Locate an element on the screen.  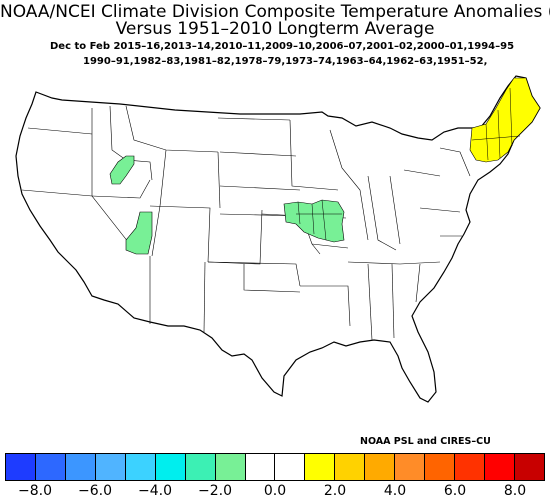
color-scale-tick-label: −4.0 is located at coordinates (155, 491).